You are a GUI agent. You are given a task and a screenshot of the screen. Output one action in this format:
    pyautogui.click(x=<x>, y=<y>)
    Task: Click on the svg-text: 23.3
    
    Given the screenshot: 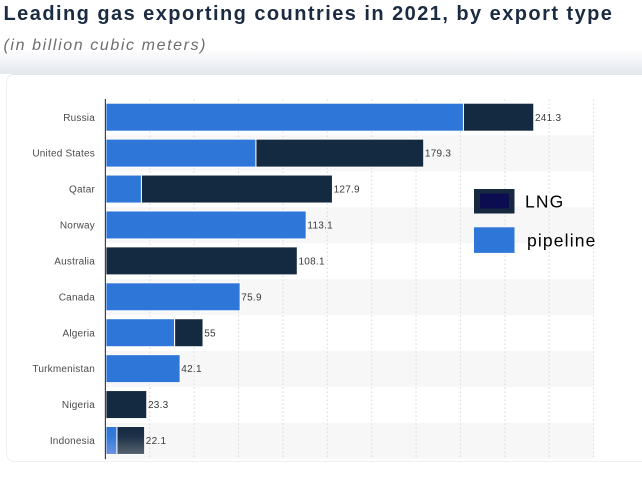 What is the action you would take?
    pyautogui.click(x=158, y=405)
    